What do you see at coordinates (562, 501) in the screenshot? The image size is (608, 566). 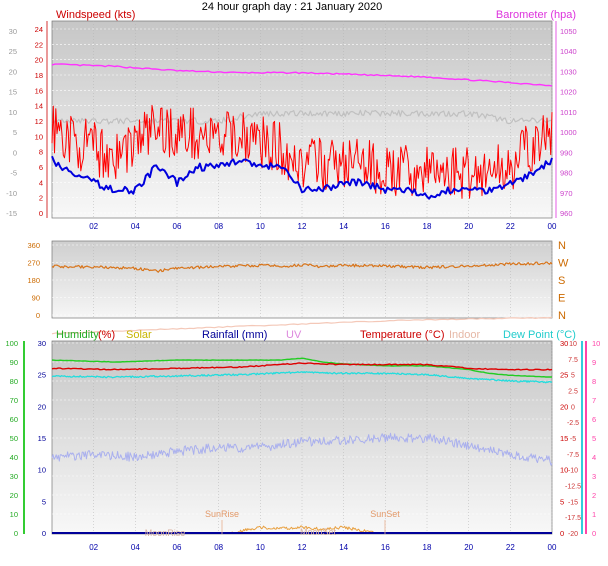 I see `temp-right-tick-label: 5` at bounding box center [562, 501].